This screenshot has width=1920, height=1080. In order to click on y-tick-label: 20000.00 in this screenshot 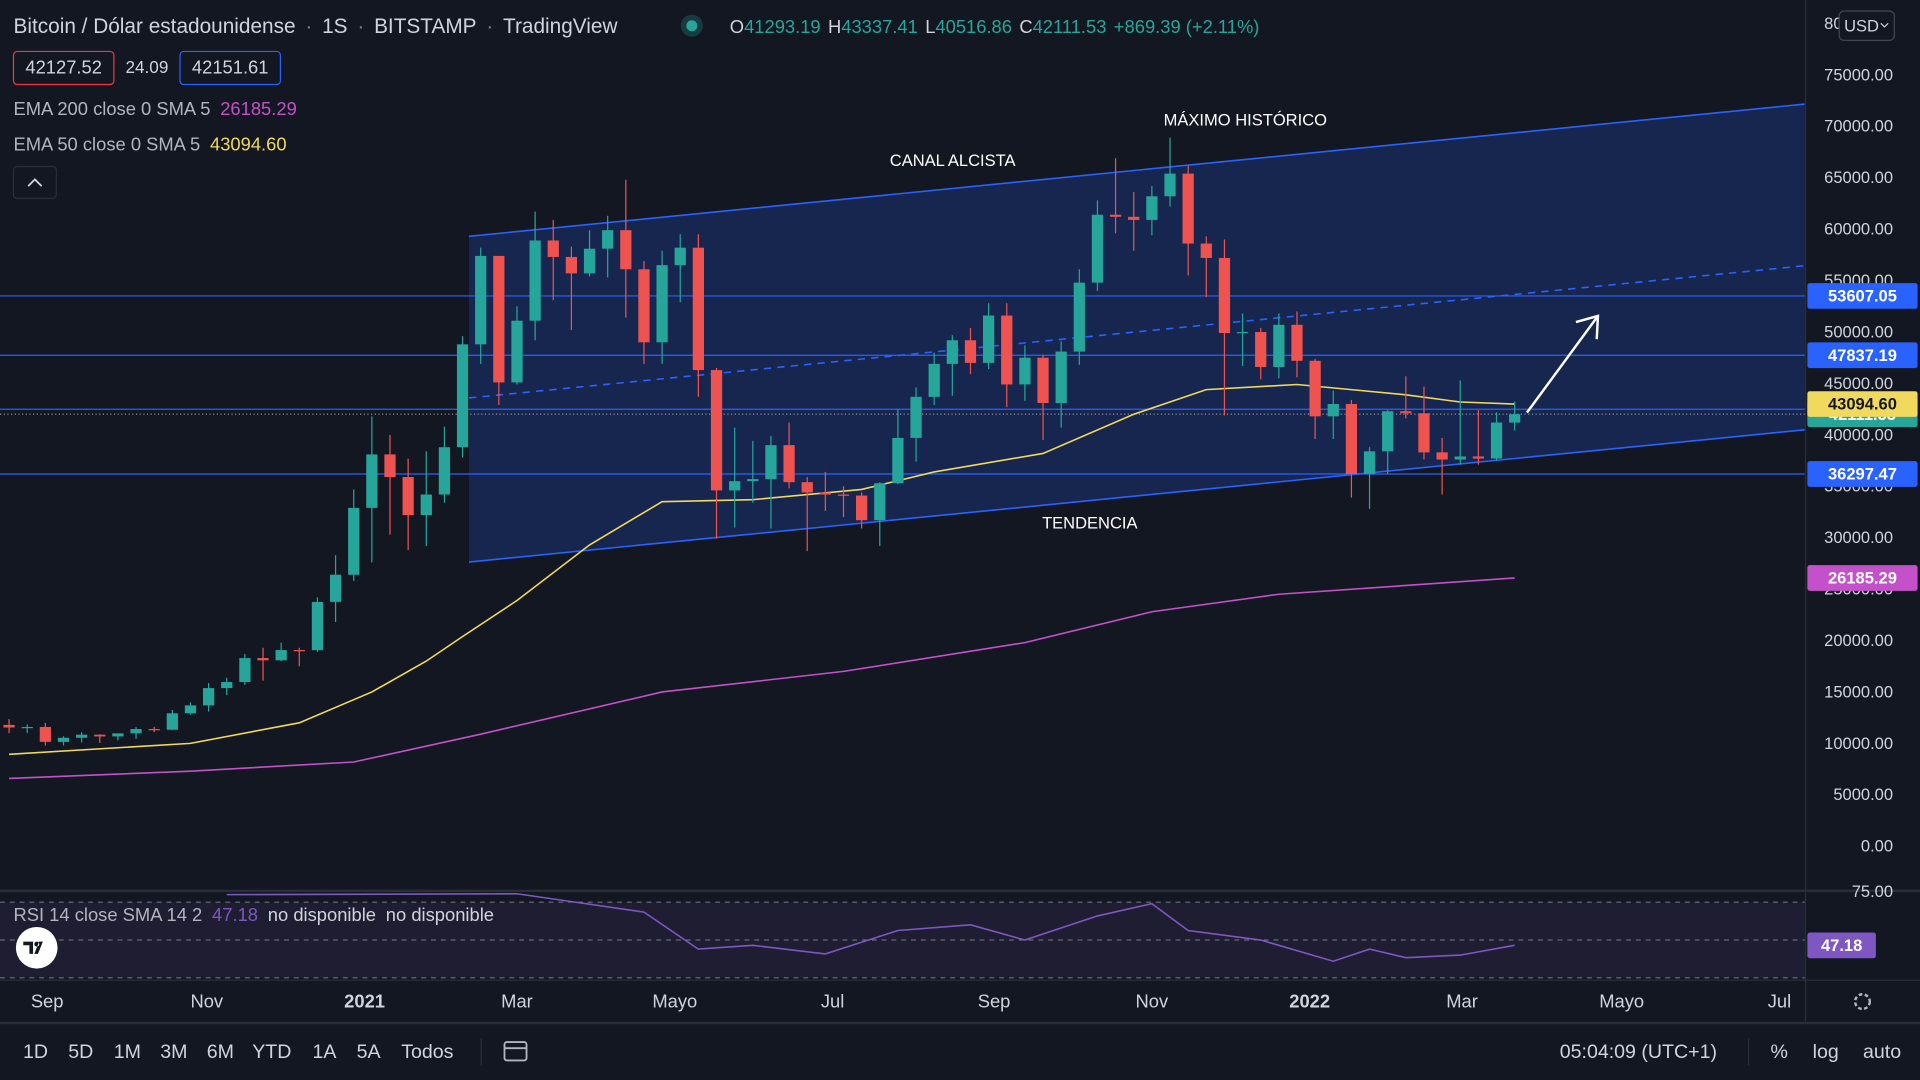, I will do `click(1858, 640)`.